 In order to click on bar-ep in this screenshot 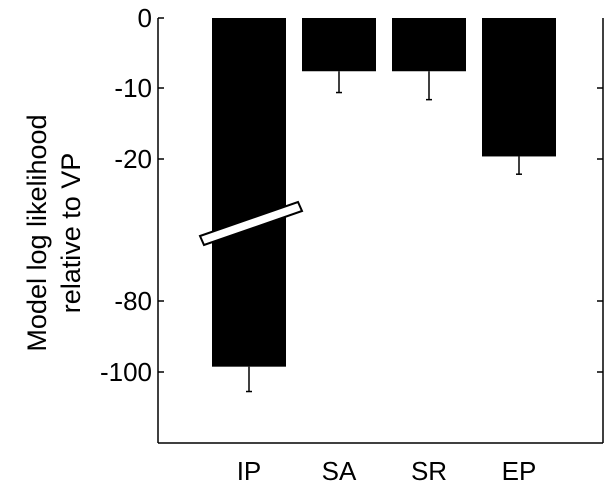, I will do `click(519, 87)`.